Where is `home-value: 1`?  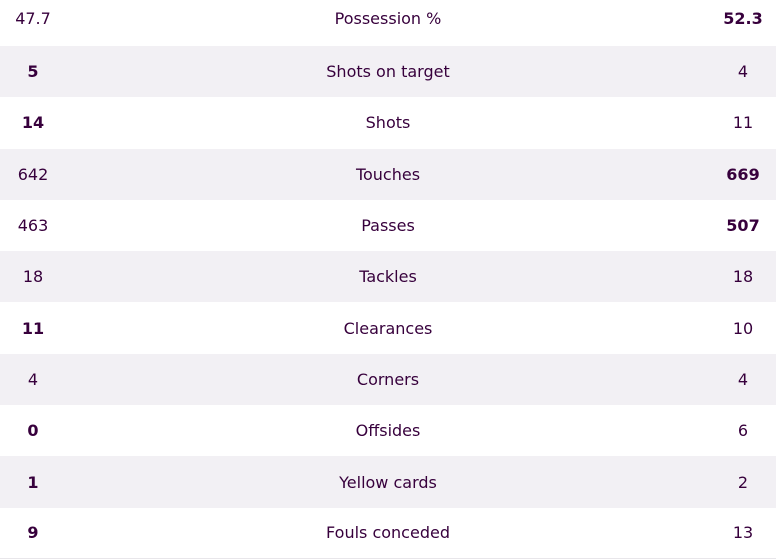 home-value: 1 is located at coordinates (33, 482).